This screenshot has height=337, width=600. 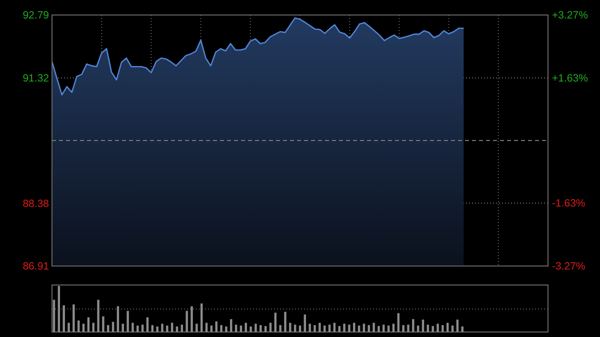 I want to click on y2-tick-label: -1.63%, so click(x=569, y=204).